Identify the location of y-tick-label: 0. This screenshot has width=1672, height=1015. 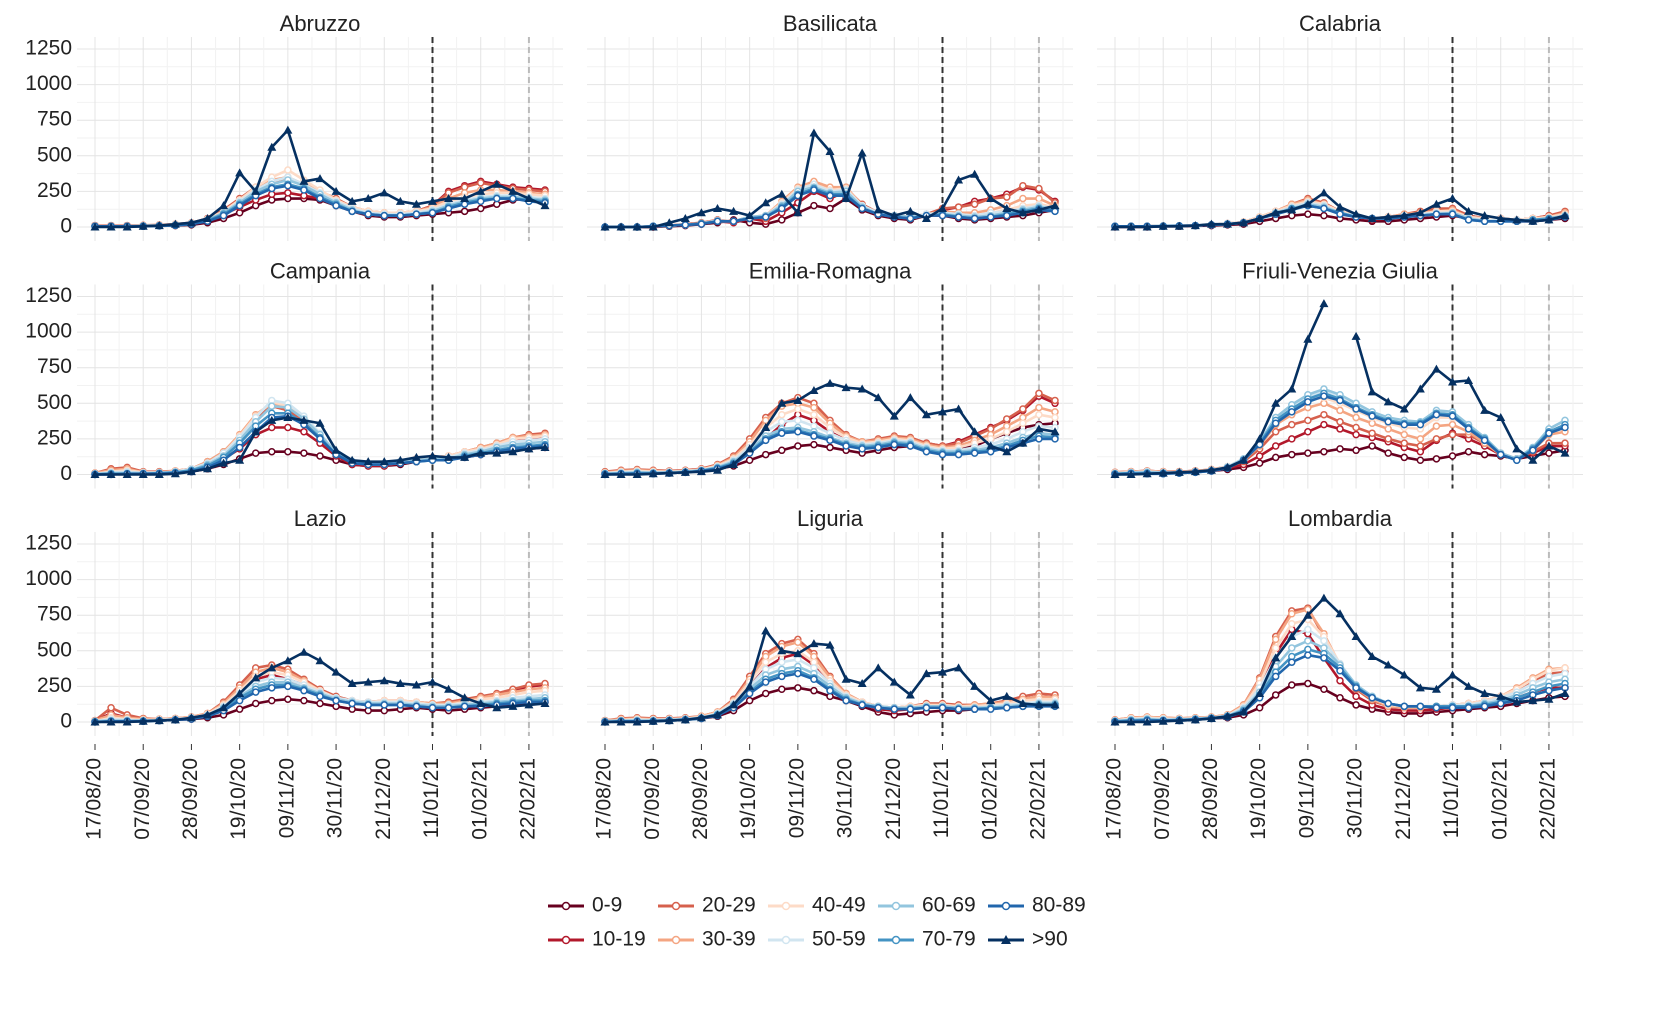
(66, 473).